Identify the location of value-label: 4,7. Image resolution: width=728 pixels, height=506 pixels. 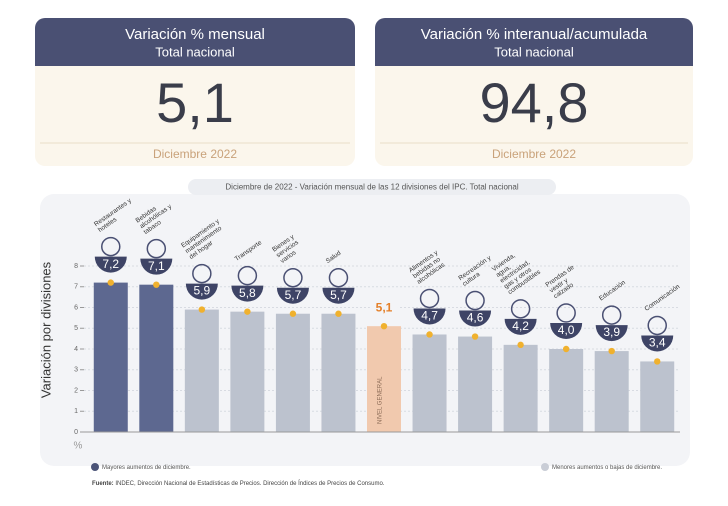
(429, 316).